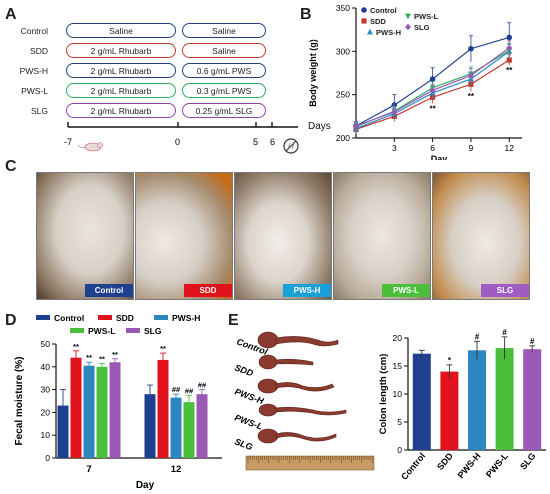 The width and height of the screenshot is (550, 494). Describe the element at coordinates (121, 30) in the screenshot. I see `treatment-control-induction: Saline` at that location.